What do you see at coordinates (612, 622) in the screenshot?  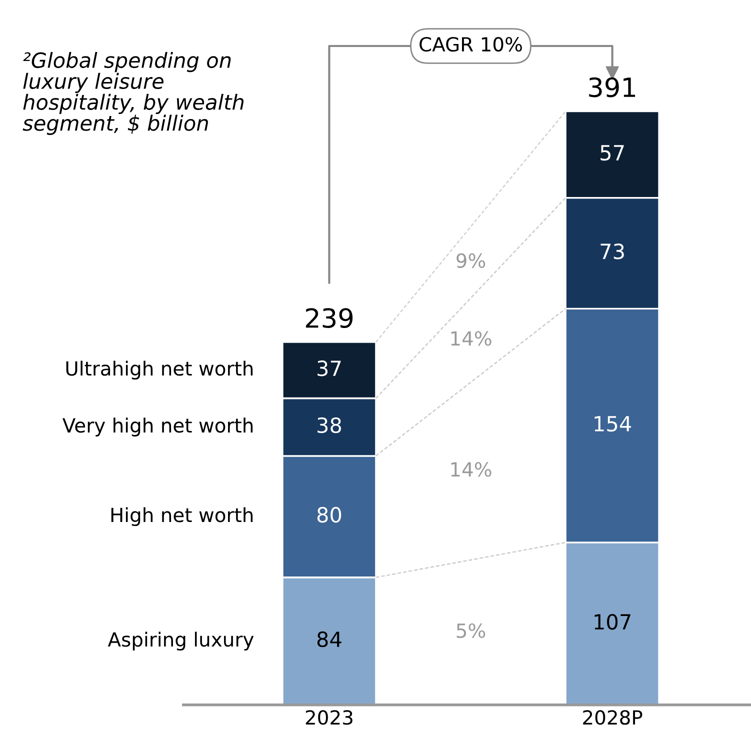 I see `data-label: 107` at bounding box center [612, 622].